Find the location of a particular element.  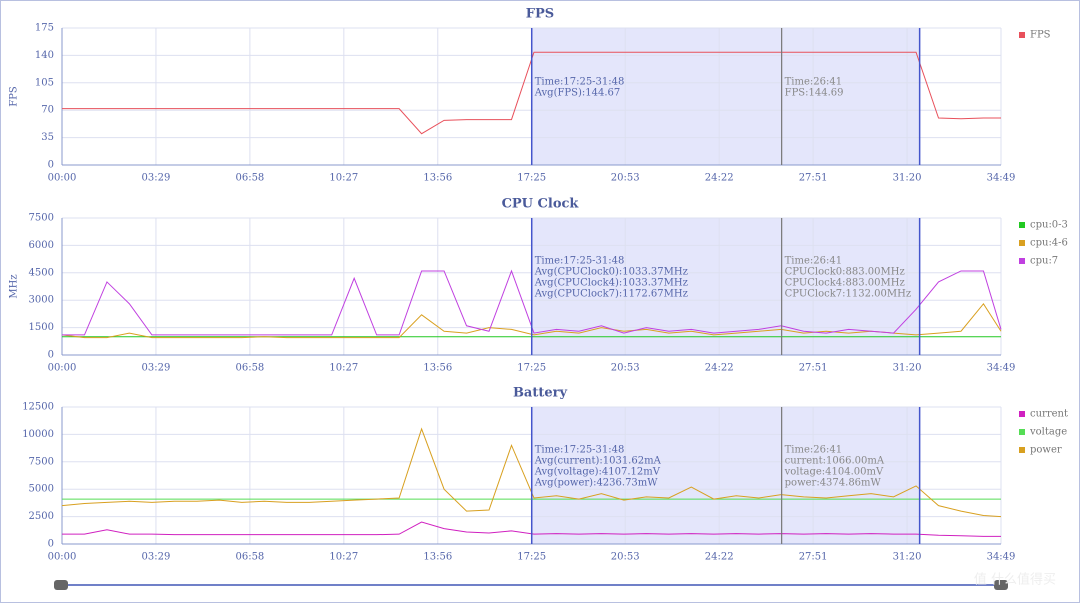

range-annotation: Avg(power):4236.73mW is located at coordinates (596, 483).